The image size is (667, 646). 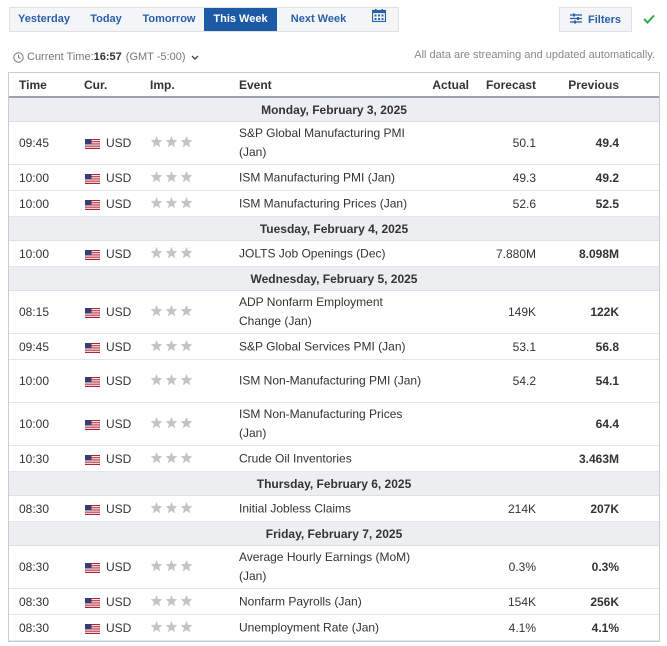 I want to click on event-name-link: ISM Non-Manufacturing Prices (Jan), so click(x=321, y=423).